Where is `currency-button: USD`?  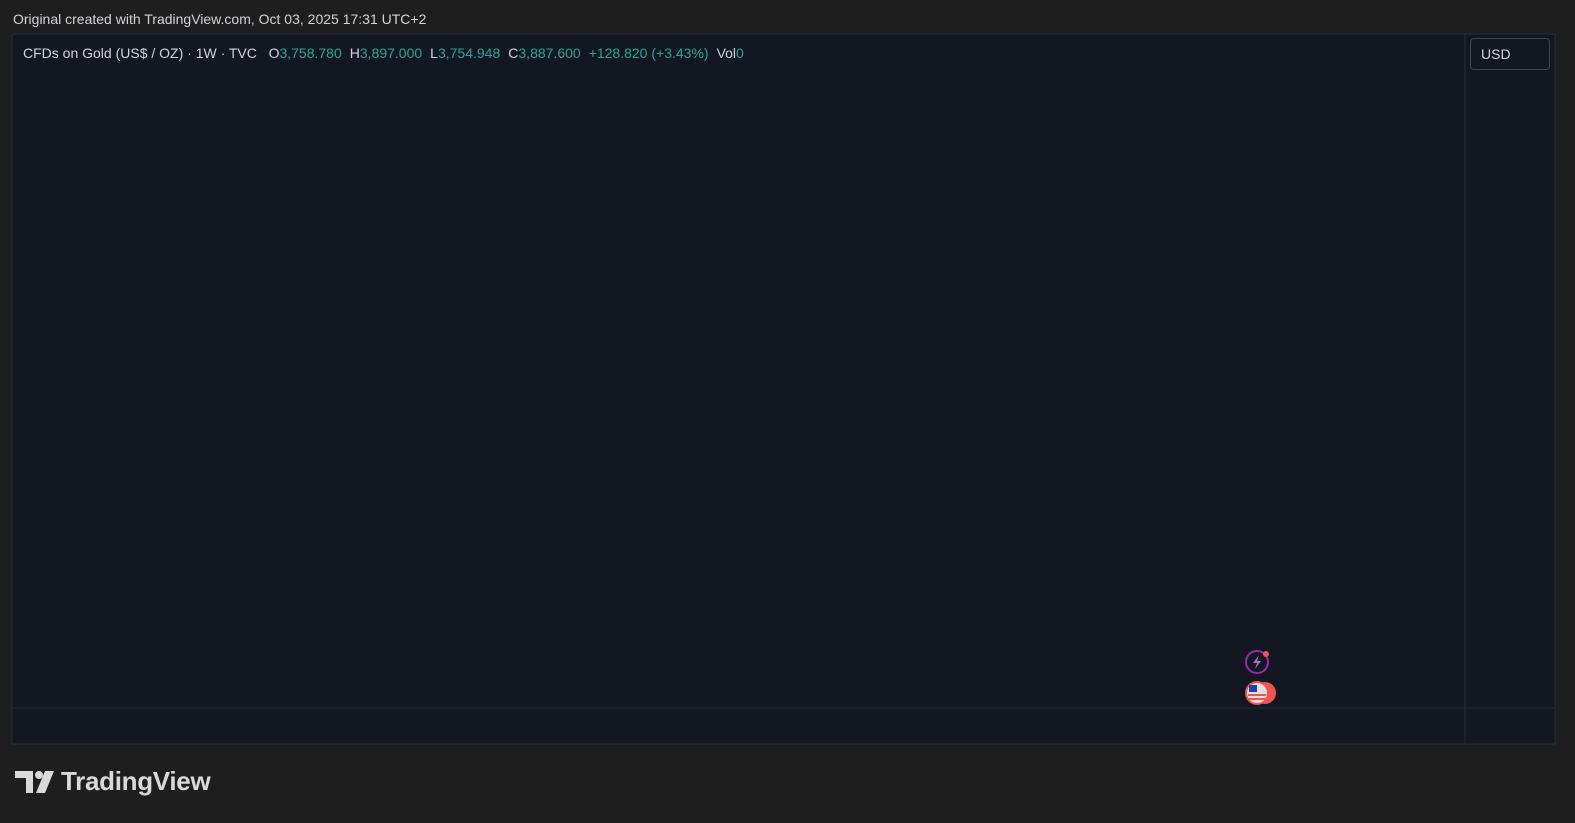 currency-button: USD is located at coordinates (1510, 54).